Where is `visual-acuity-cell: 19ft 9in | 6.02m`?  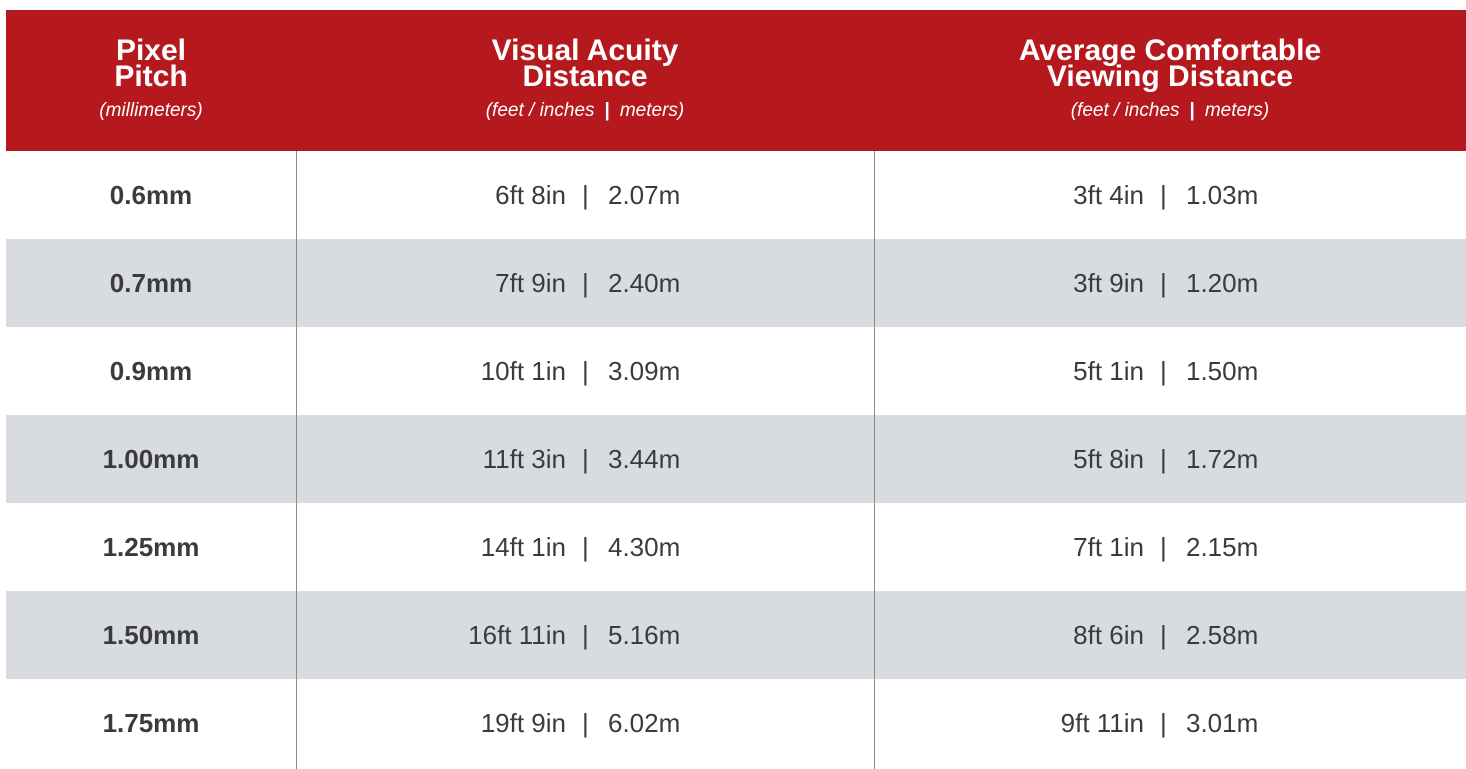 visual-acuity-cell: 19ft 9in | 6.02m is located at coordinates (585, 723).